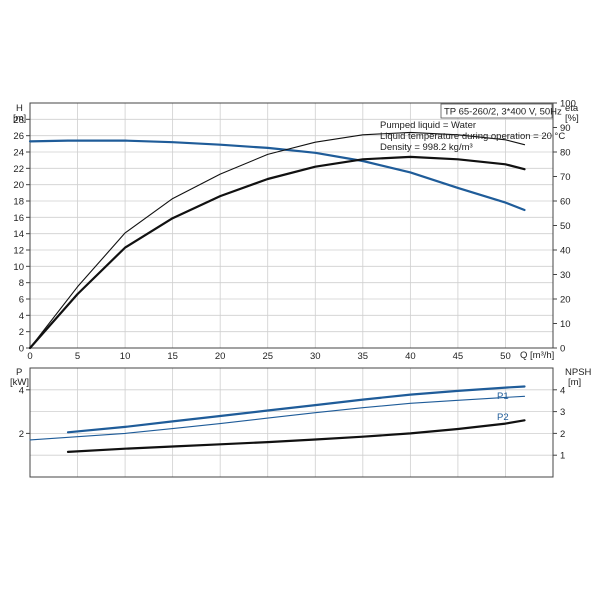 This screenshot has width=600, height=605. I want to click on y-left-tick-label: 20, so click(18, 185).